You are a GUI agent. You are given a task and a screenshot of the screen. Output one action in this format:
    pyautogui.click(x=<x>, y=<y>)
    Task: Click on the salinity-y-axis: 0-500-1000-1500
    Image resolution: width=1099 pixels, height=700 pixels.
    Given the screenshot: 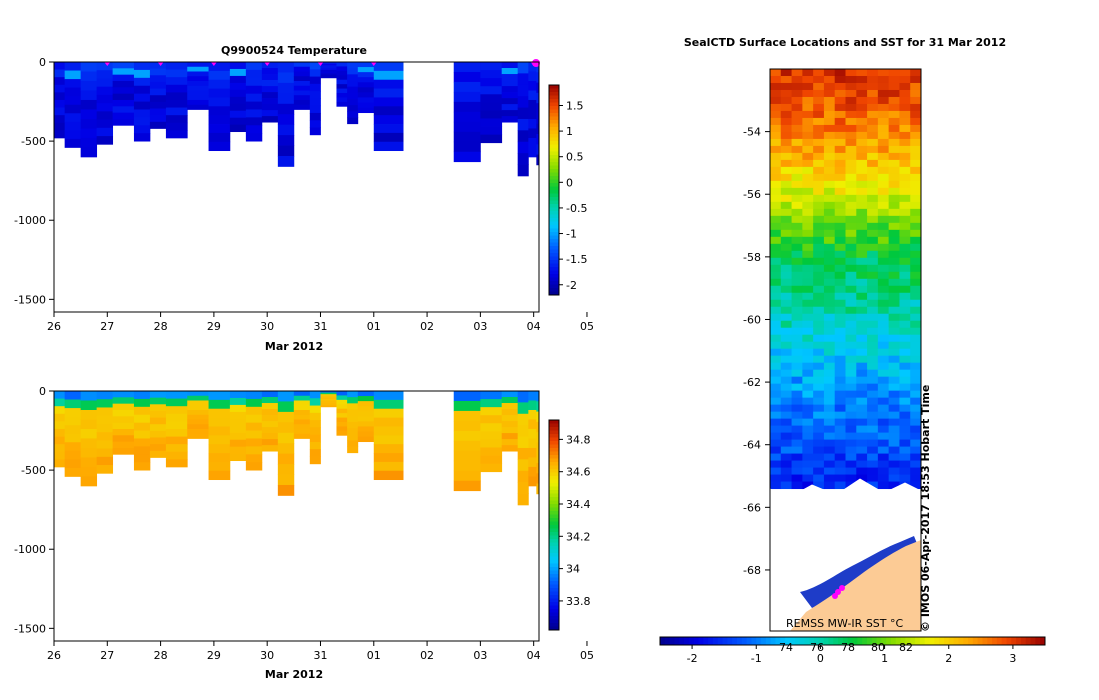 What is the action you would take?
    pyautogui.click(x=34, y=510)
    